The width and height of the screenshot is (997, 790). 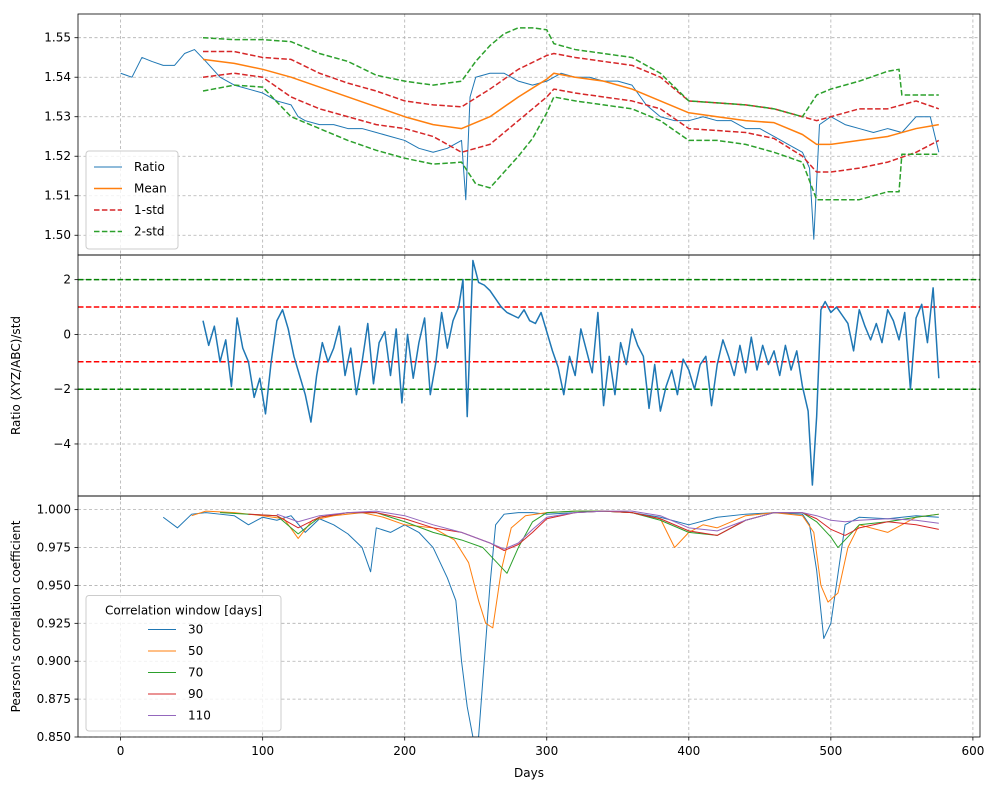 I want to click on correlation-xtick-label: 200, so click(x=404, y=751).